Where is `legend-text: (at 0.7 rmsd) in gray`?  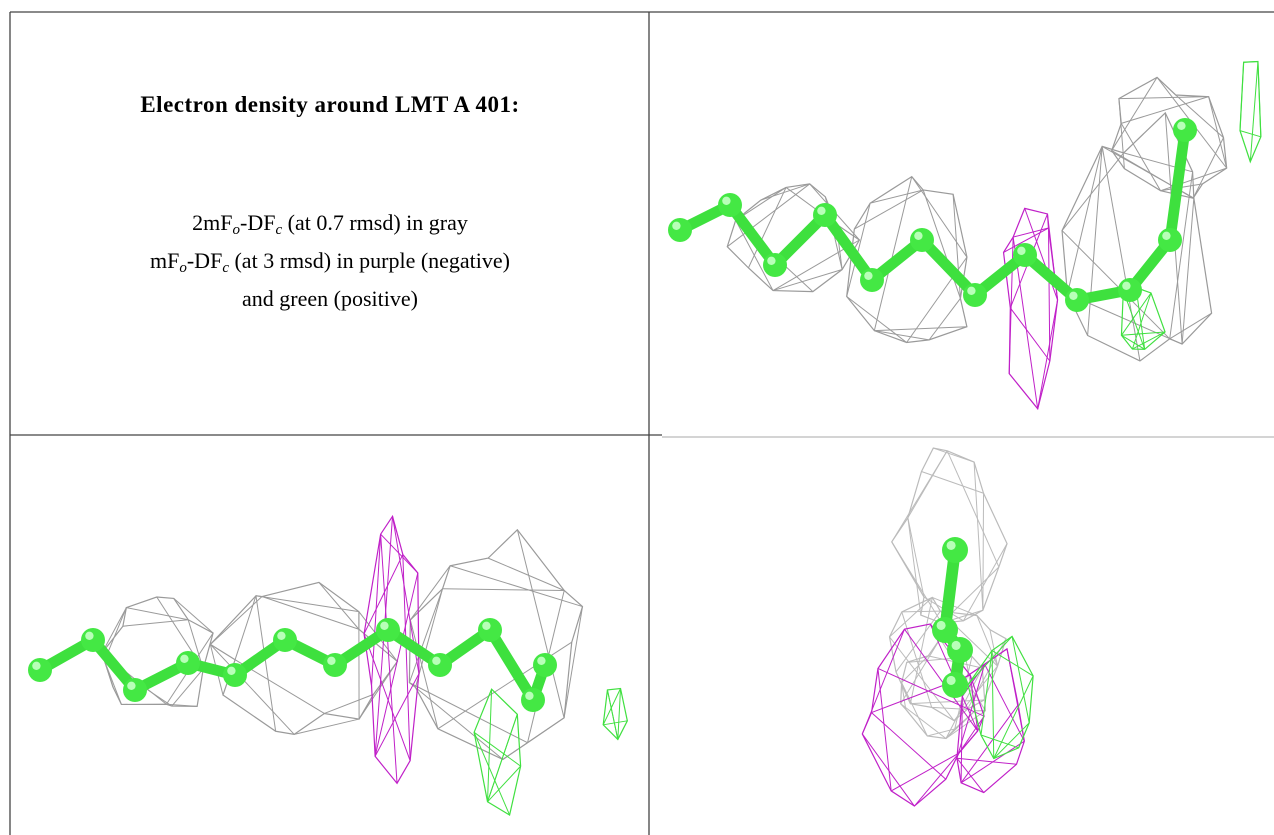
legend-text: (at 0.7 rmsd) in gray is located at coordinates (375, 222).